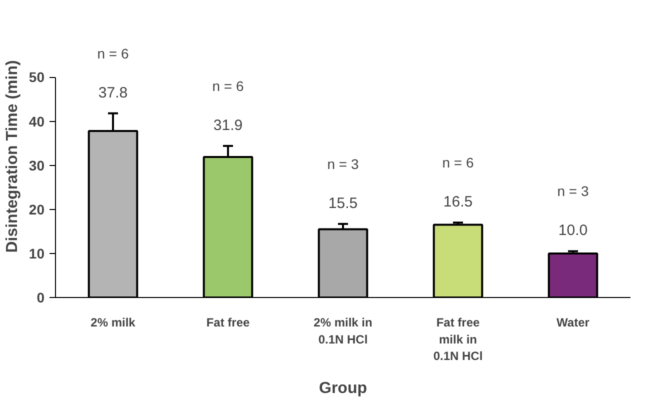 The image size is (652, 402). What do you see at coordinates (458, 340) in the screenshot?
I see `x-tick-label: Fat free milk in 0.1N HCl` at bounding box center [458, 340].